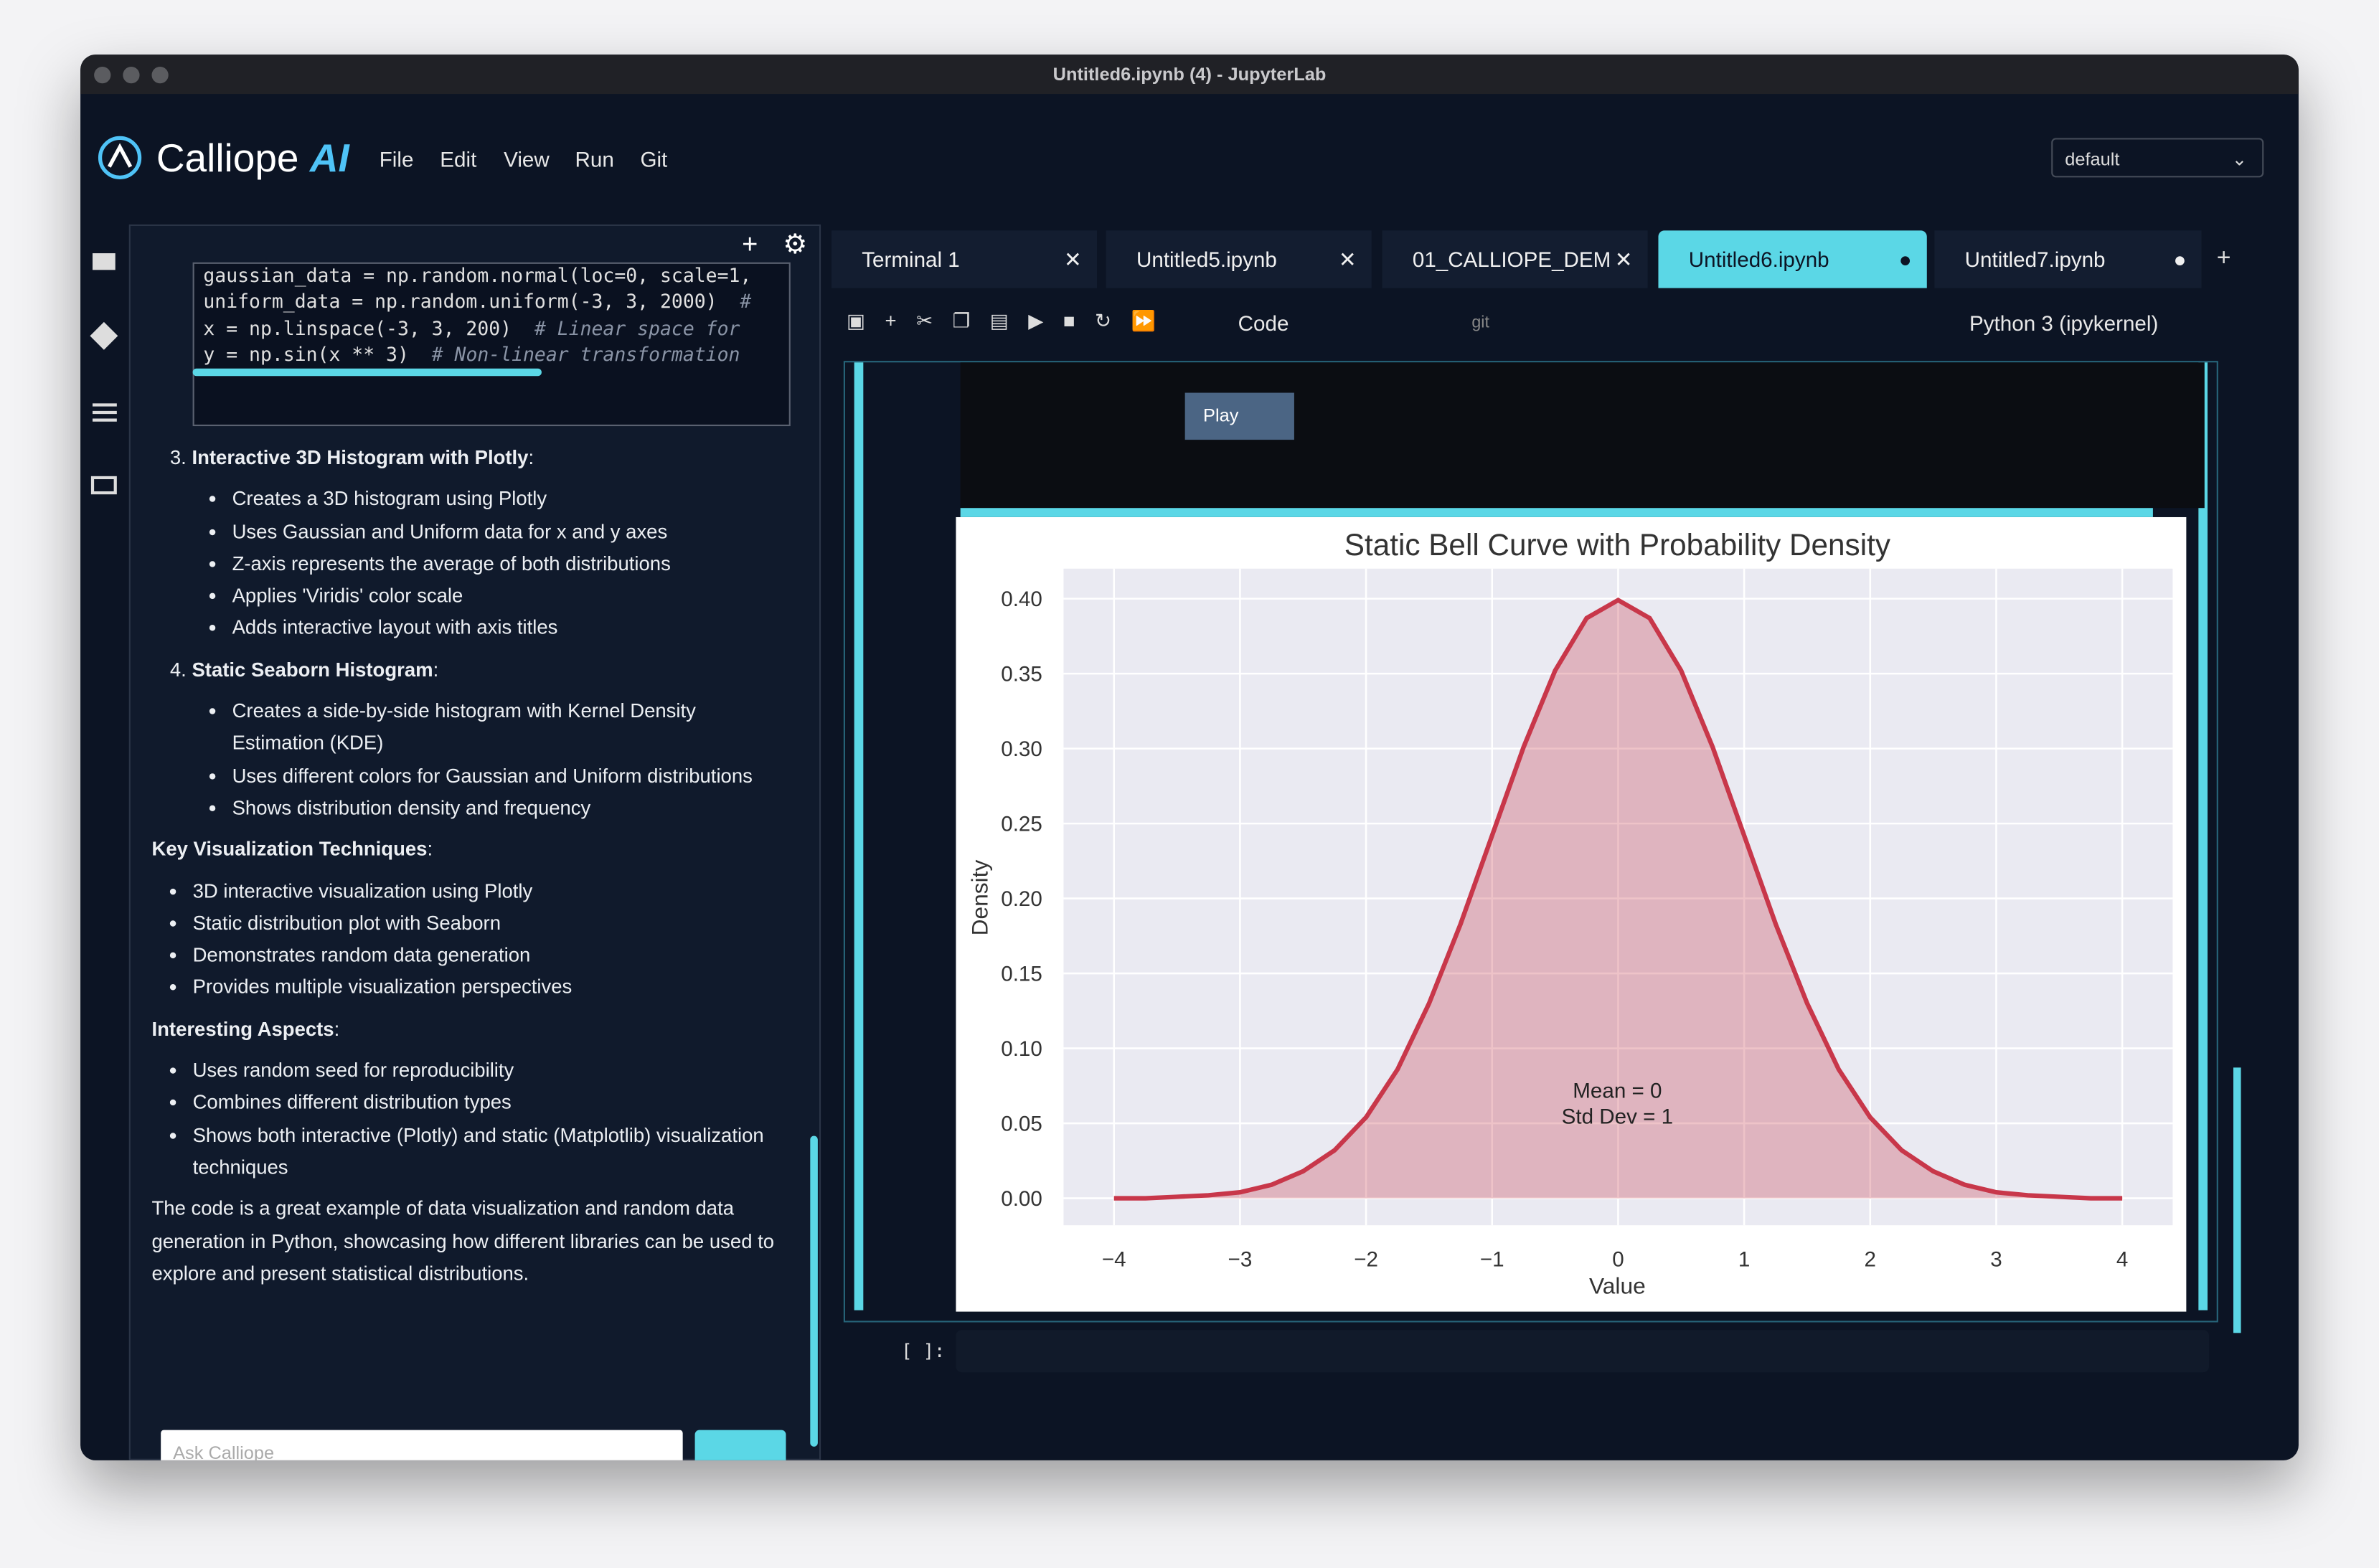 Image resolution: width=2379 pixels, height=1568 pixels. What do you see at coordinates (511, 596) in the screenshot?
I see `bullet: Applies 'Viridis' color scale` at bounding box center [511, 596].